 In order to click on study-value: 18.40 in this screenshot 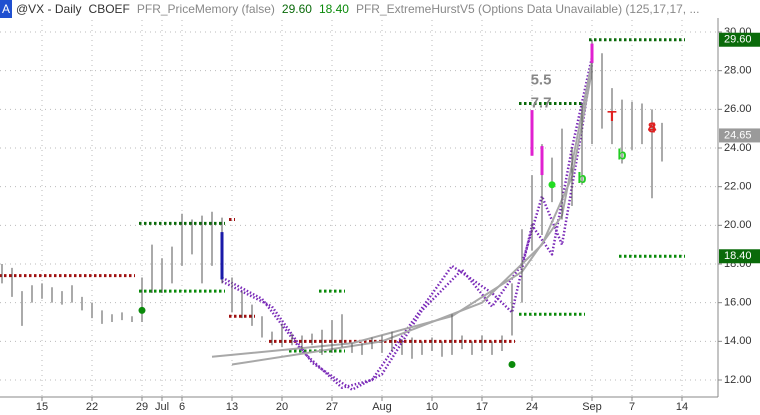, I will do `click(333, 9)`.